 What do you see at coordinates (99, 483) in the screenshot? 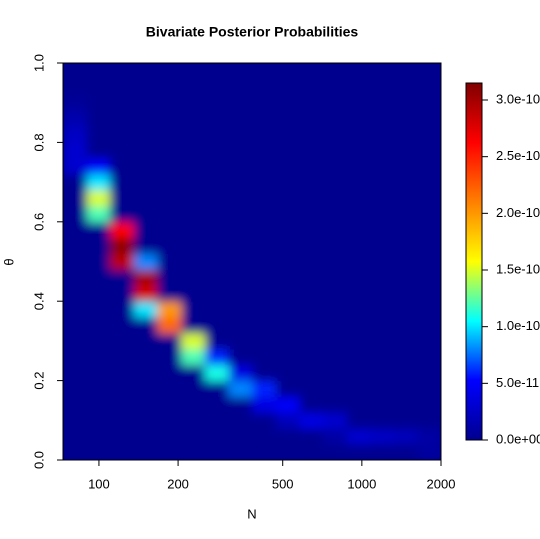
I see `x-tick-label: 100` at bounding box center [99, 483].